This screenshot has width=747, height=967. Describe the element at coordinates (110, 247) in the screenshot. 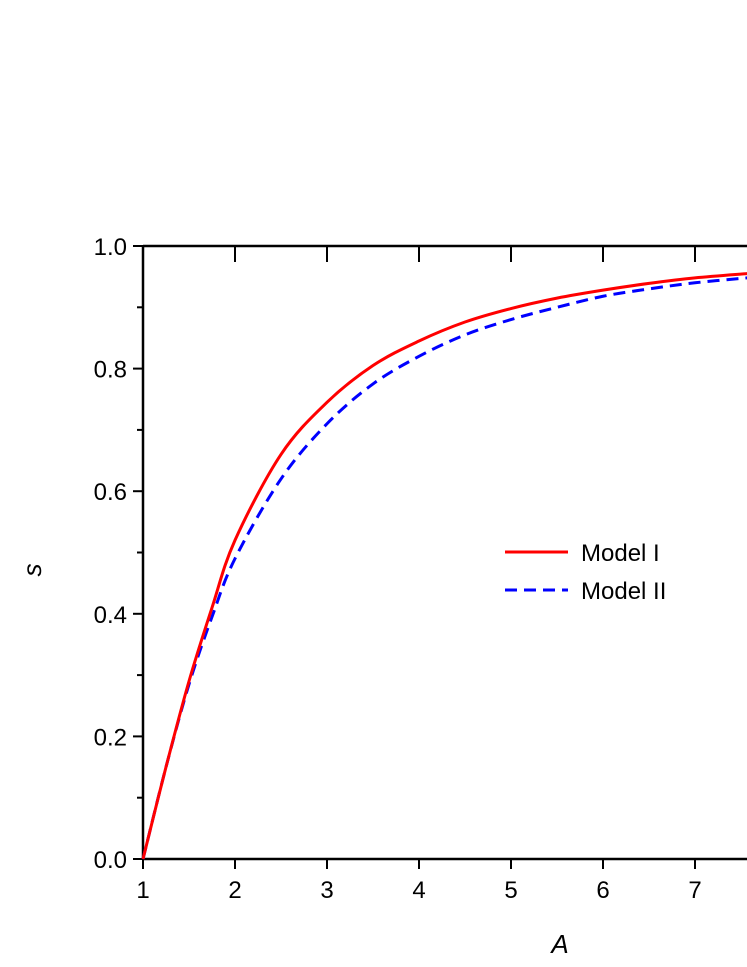

I see `y-tick-label: 1.0` at that location.